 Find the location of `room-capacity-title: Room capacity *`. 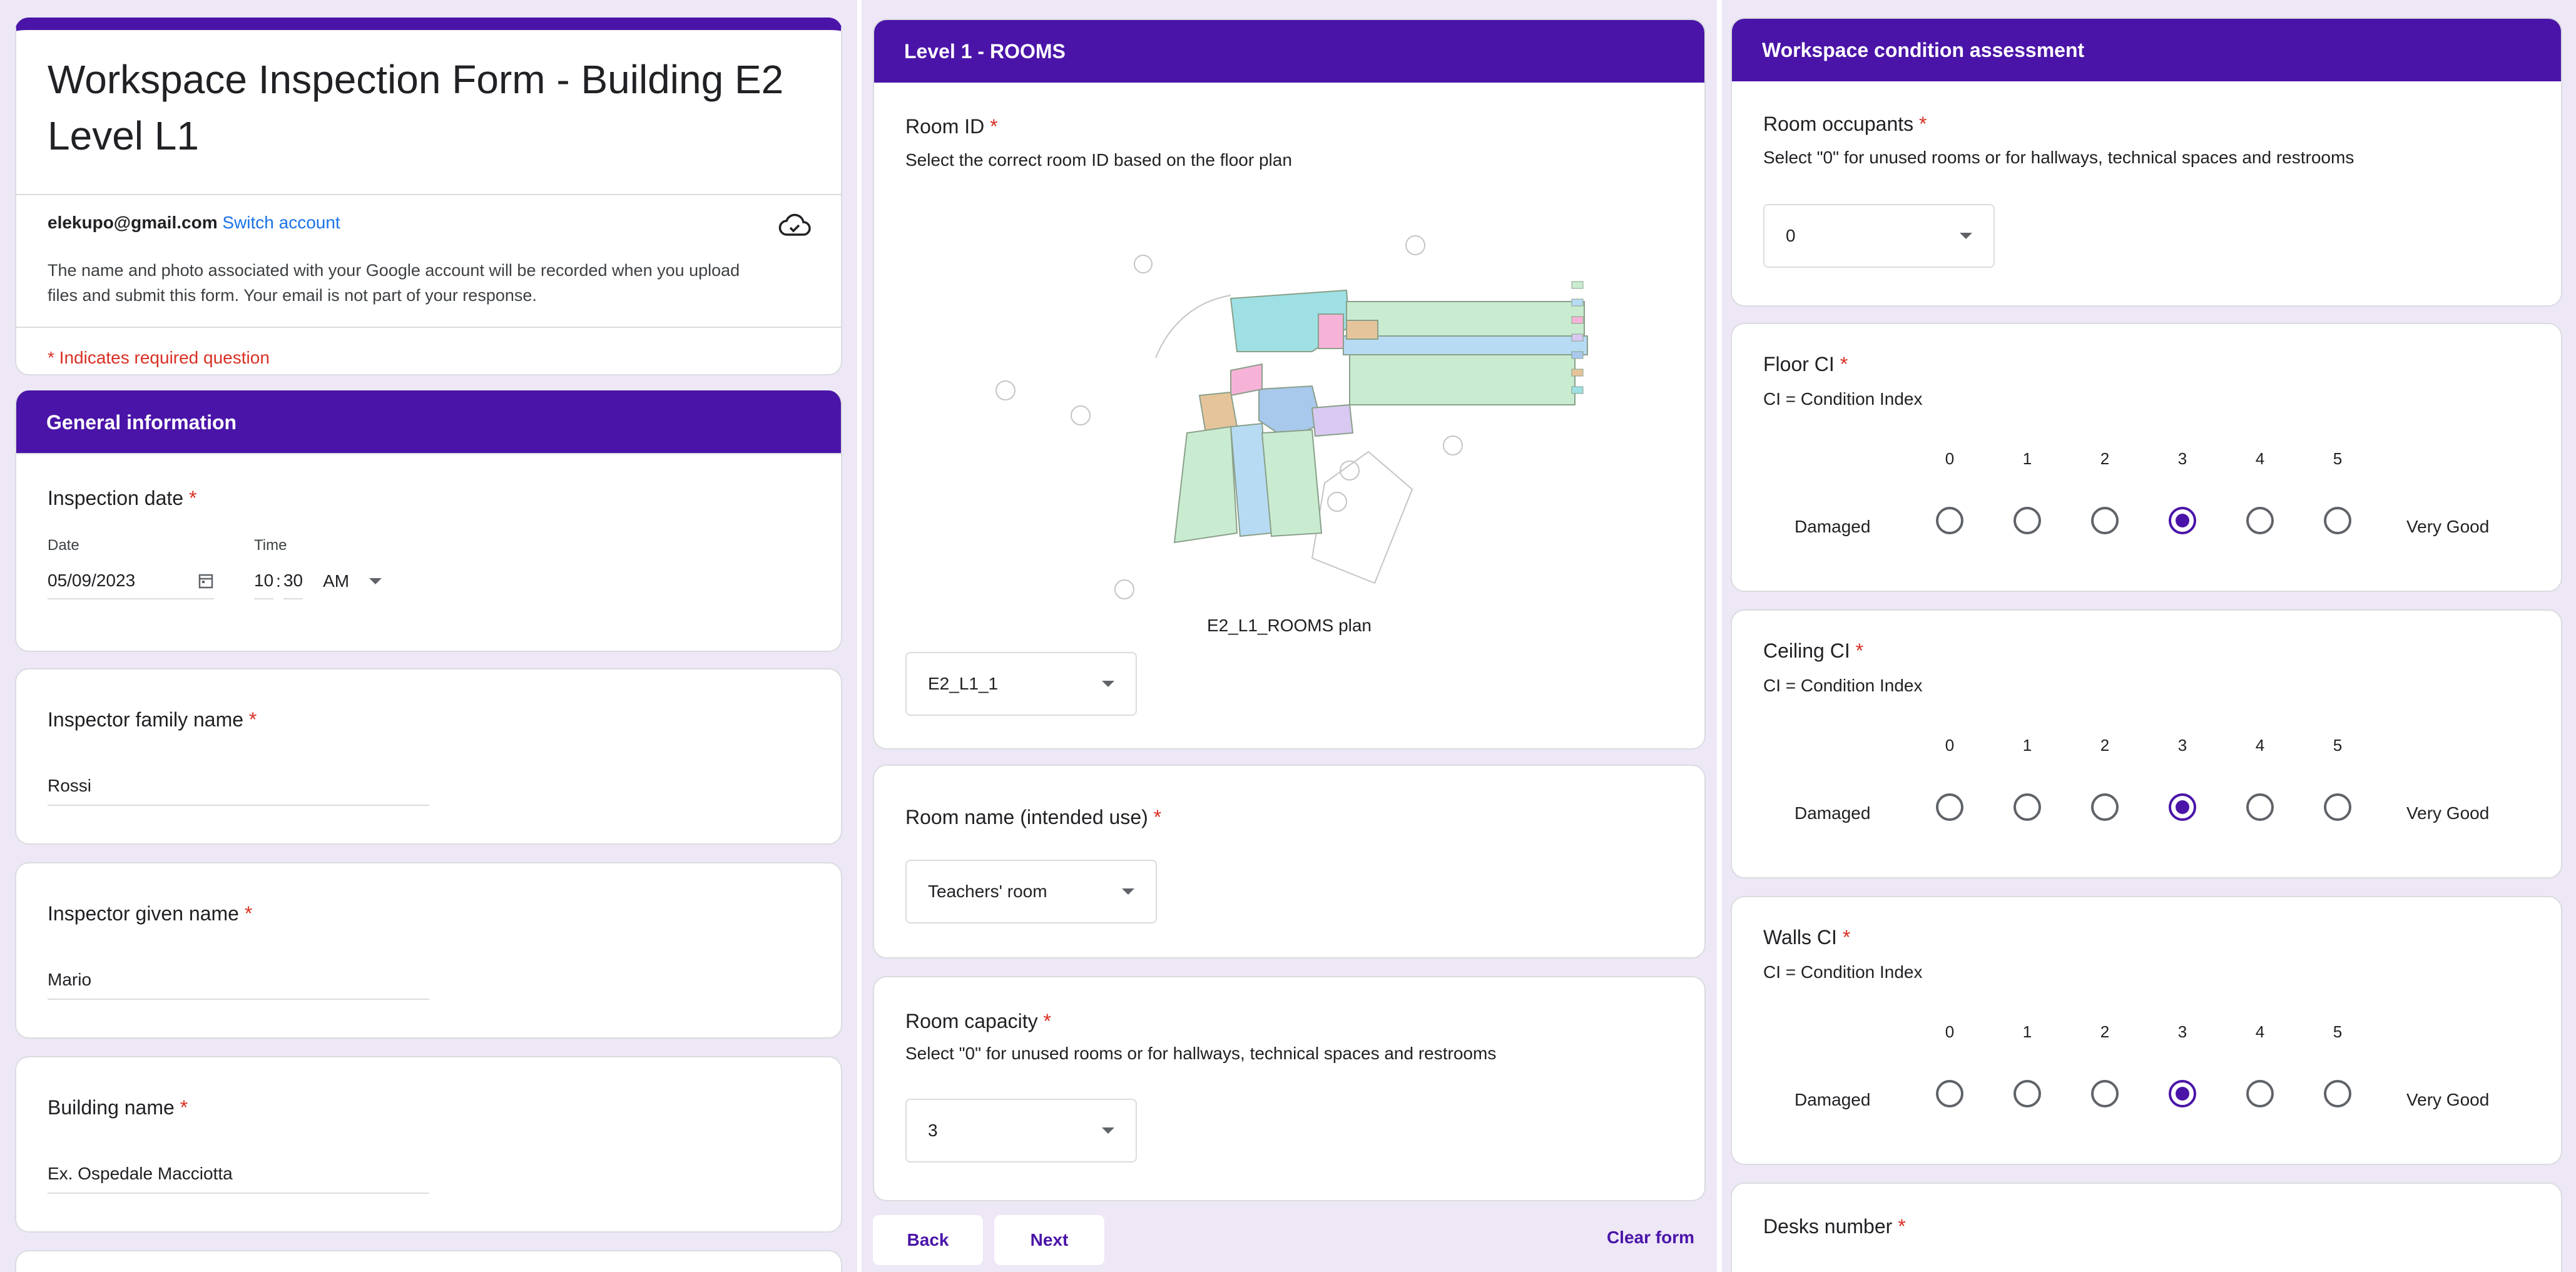

room-capacity-title: Room capacity * is located at coordinates (978, 1021).